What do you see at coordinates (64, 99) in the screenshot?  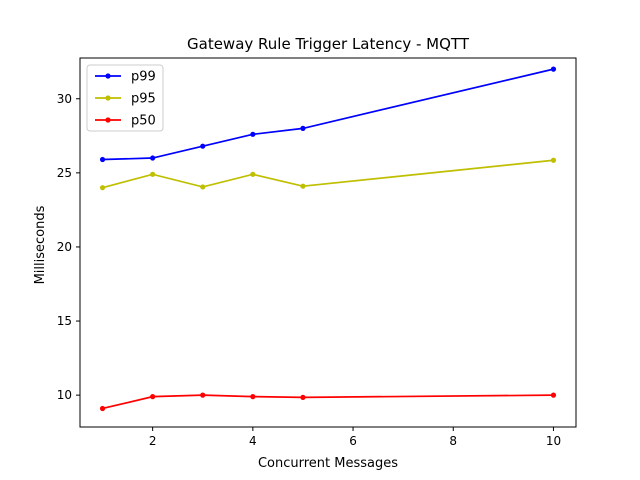 I see `y-tick-label: 30` at bounding box center [64, 99].